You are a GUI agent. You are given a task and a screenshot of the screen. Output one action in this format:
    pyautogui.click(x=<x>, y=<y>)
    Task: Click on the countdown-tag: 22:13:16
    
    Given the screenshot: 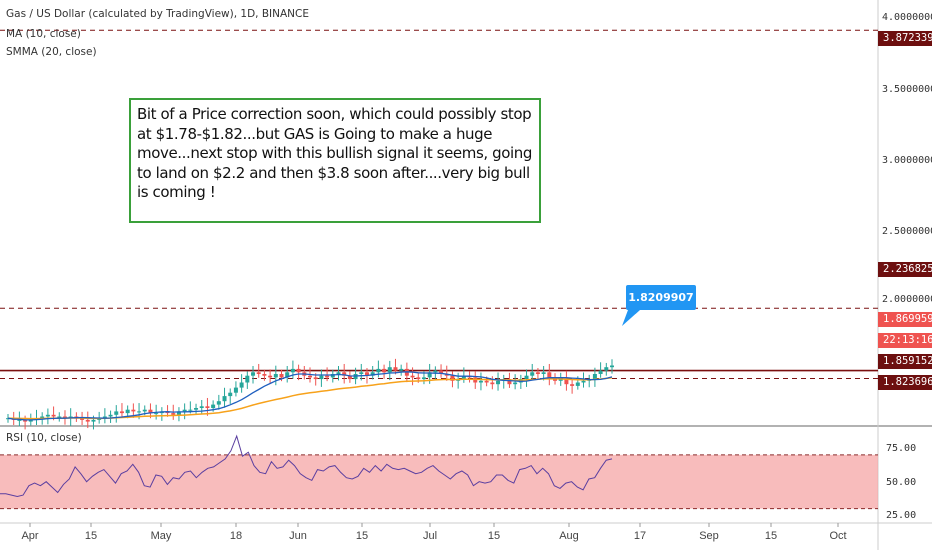 What is the action you would take?
    pyautogui.click(x=905, y=340)
    